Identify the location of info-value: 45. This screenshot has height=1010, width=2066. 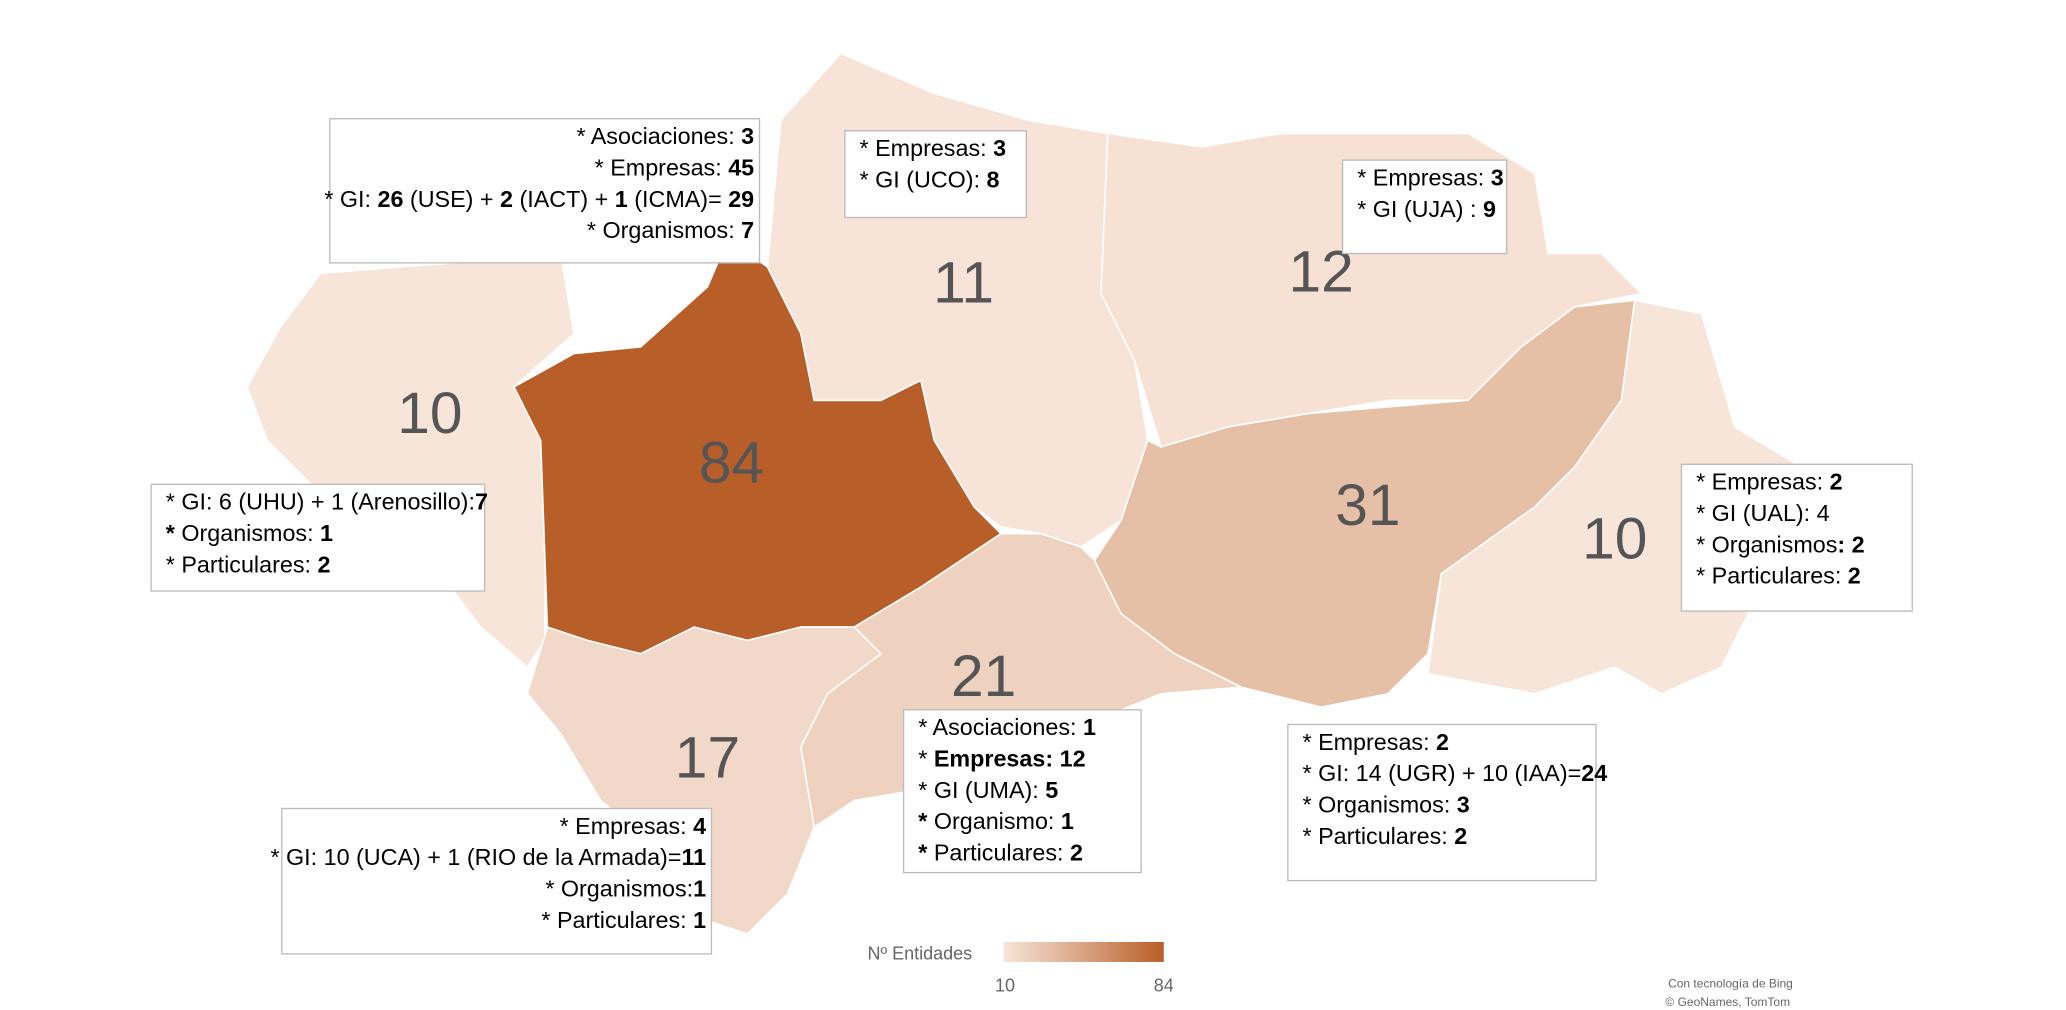
(741, 167).